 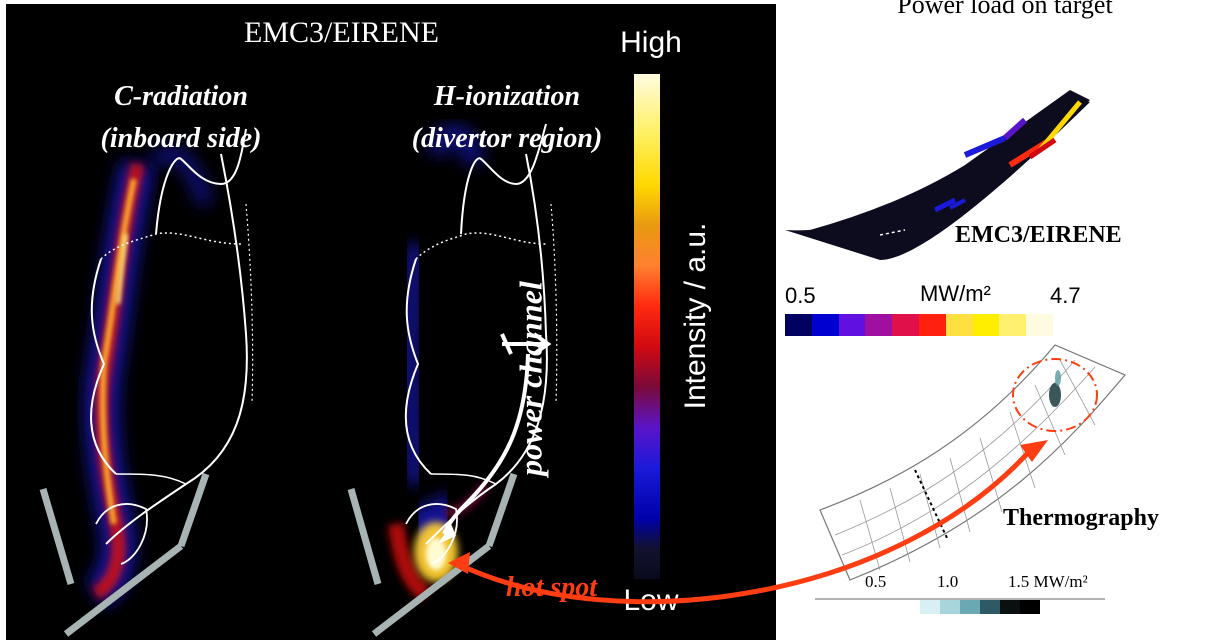 What do you see at coordinates (919, 325) in the screenshot?
I see `power-colorbar` at bounding box center [919, 325].